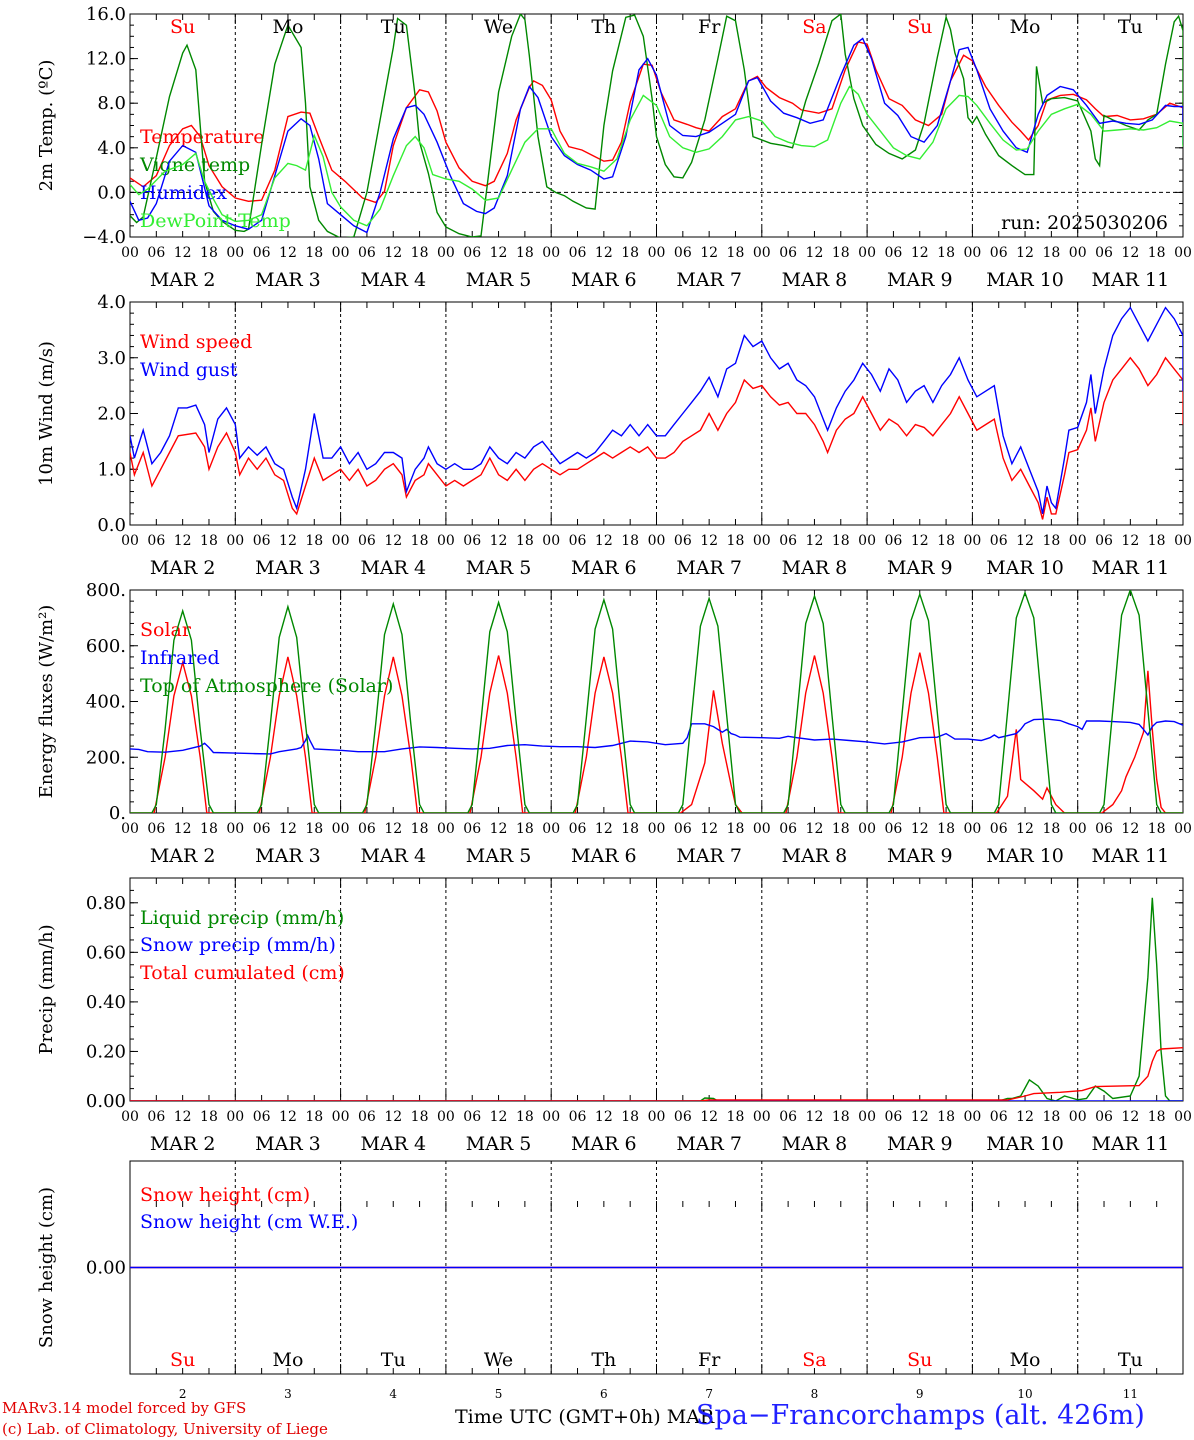  What do you see at coordinates (709, 568) in the screenshot?
I see `date-label: MAR 7` at bounding box center [709, 568].